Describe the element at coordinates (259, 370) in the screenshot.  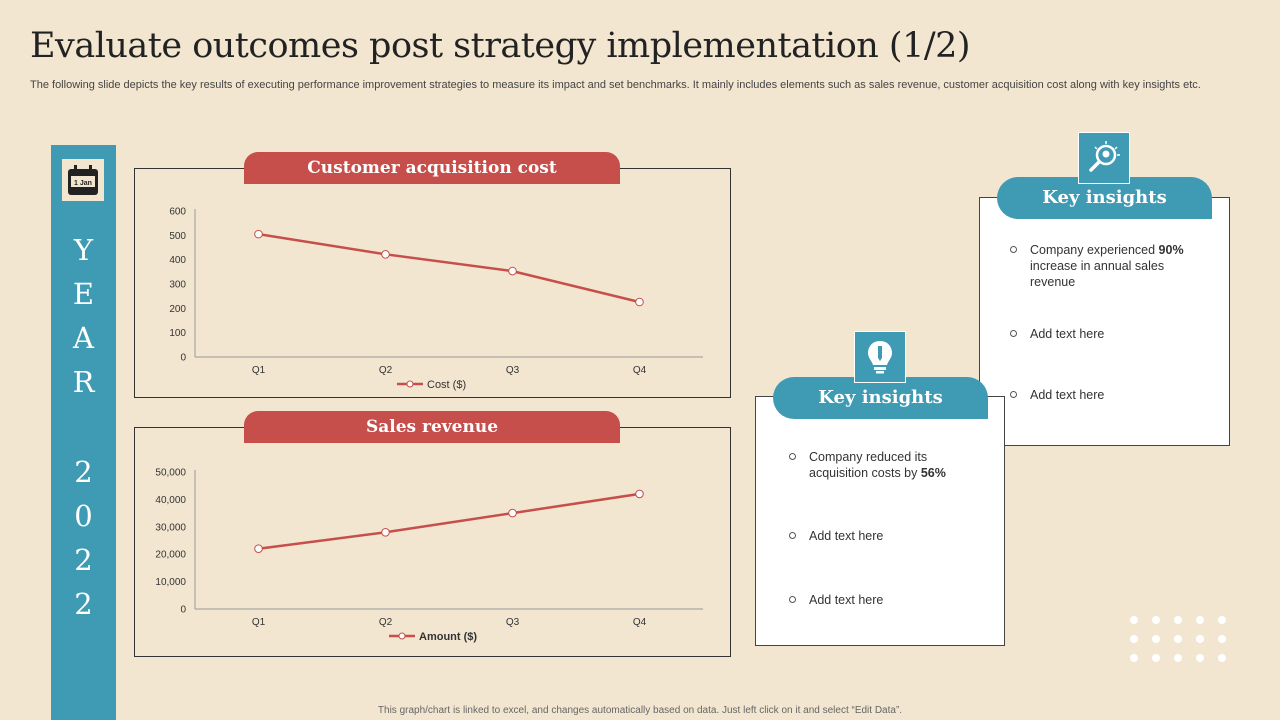
I see `cac-x-tick-label: Q1` at that location.